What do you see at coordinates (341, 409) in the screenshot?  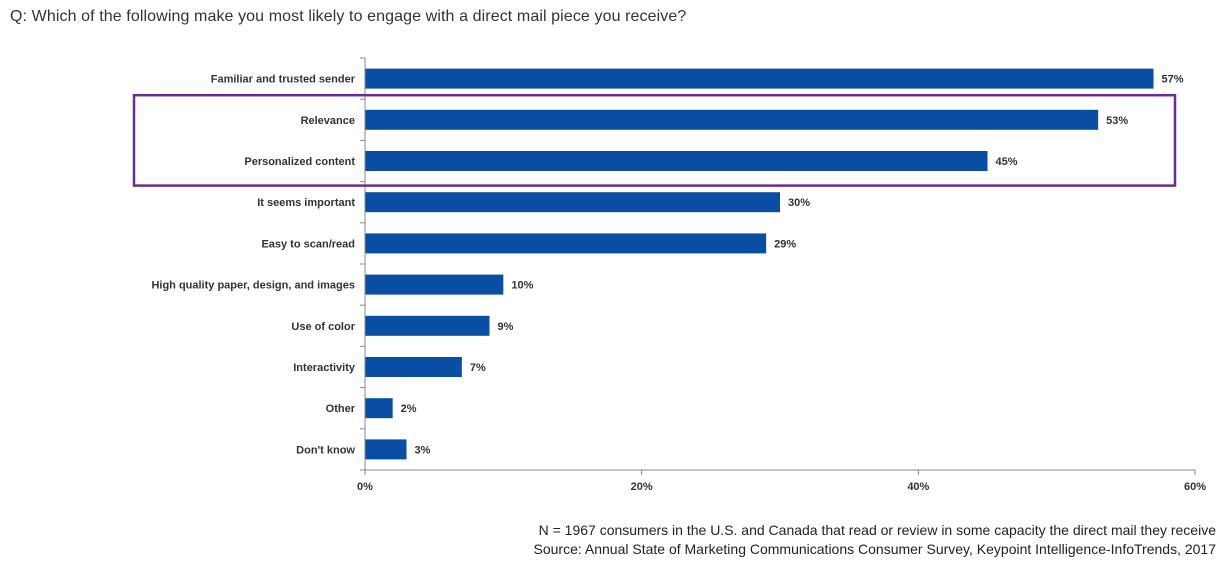 I see `category-label-8: Other` at bounding box center [341, 409].